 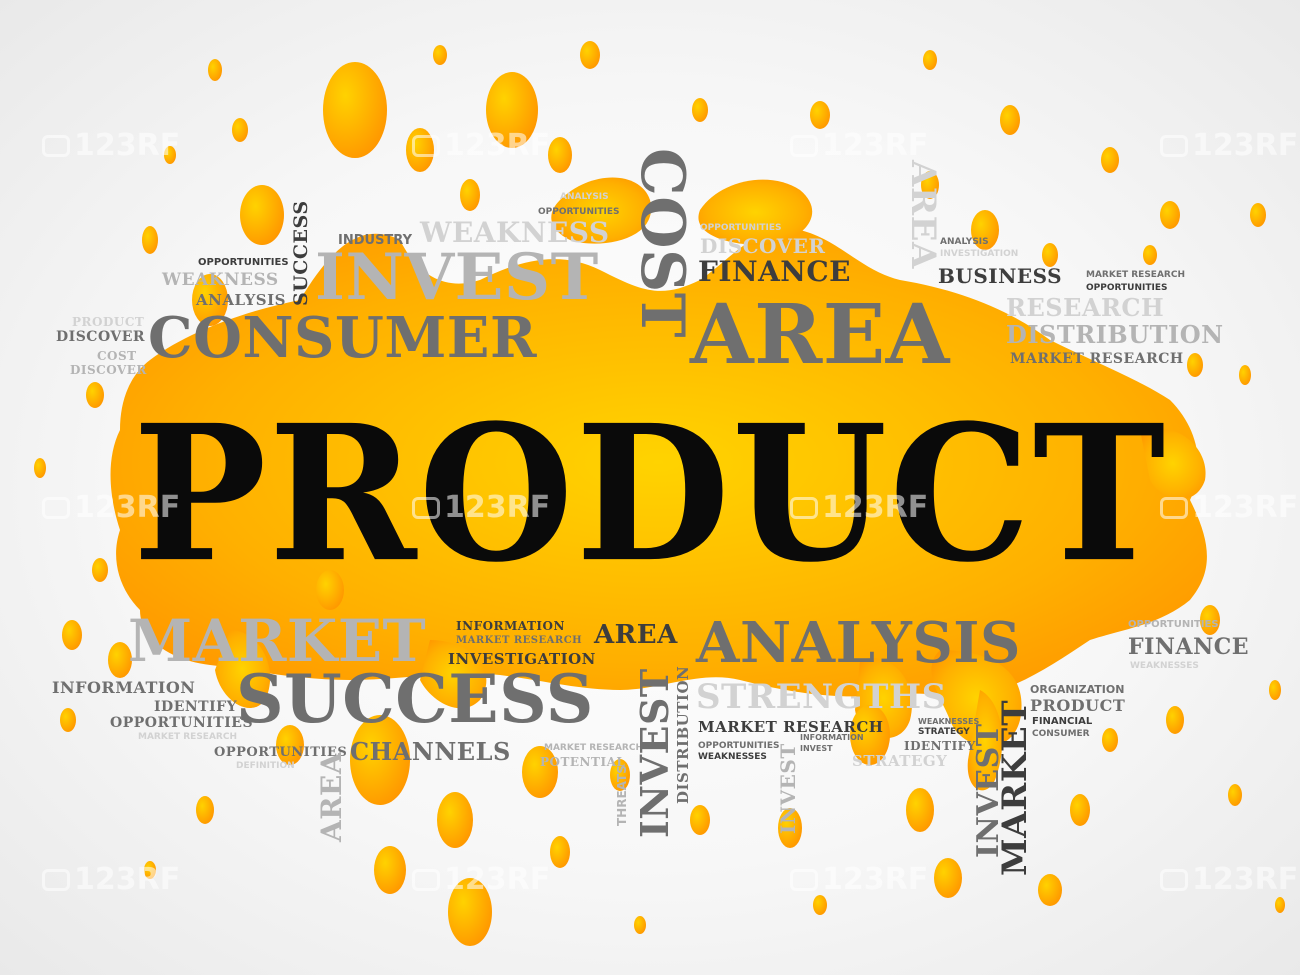 What do you see at coordinates (1173, 624) in the screenshot?
I see `word-opportunities-br: OPPORTUNITIES` at bounding box center [1173, 624].